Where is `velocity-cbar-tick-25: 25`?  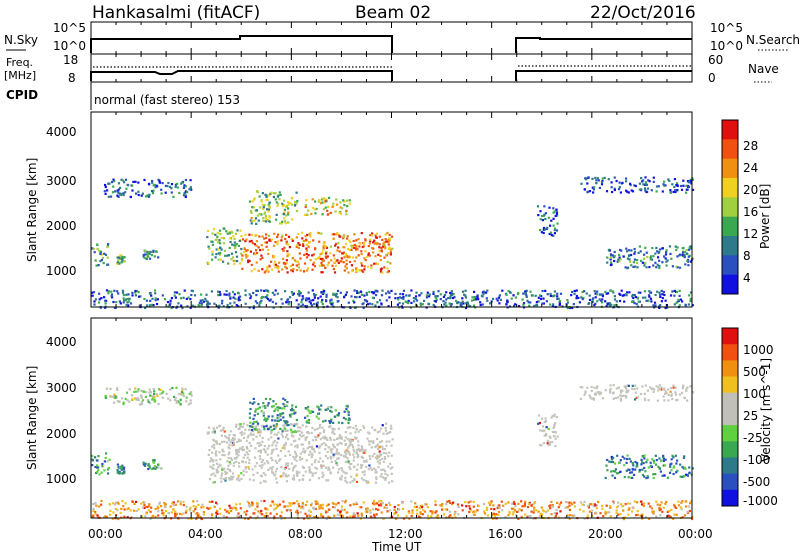 velocity-cbar-tick-25: 25 is located at coordinates (750, 416).